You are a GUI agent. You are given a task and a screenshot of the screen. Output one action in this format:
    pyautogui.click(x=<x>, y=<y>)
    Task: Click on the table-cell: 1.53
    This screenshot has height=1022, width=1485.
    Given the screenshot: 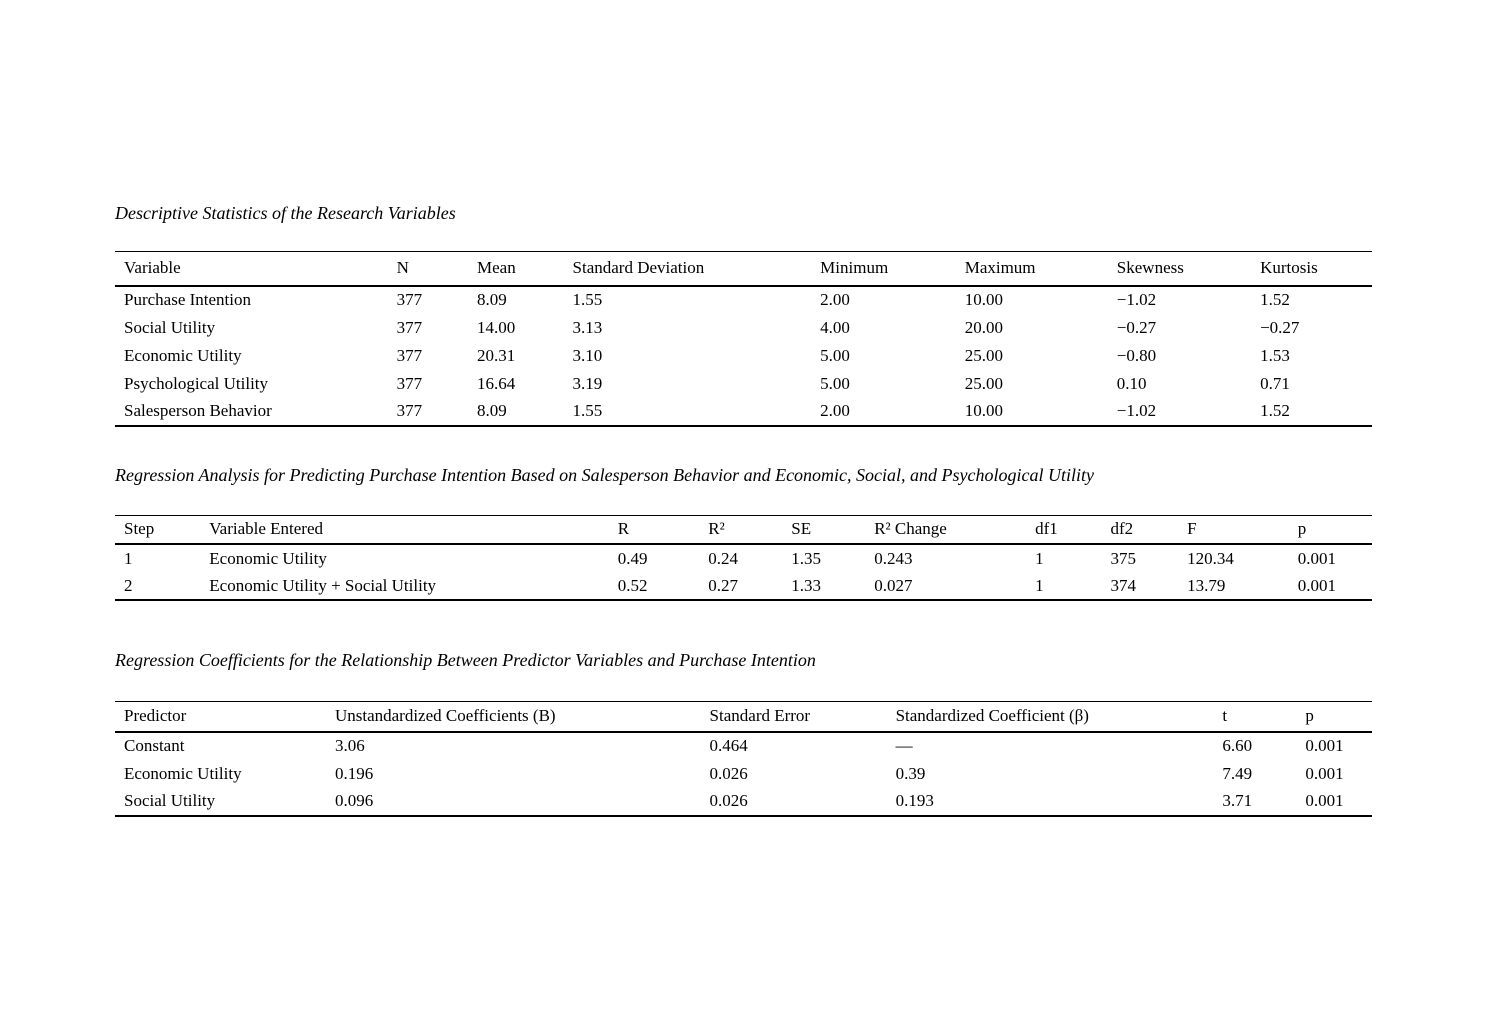 What is the action you would take?
    pyautogui.click(x=1275, y=355)
    